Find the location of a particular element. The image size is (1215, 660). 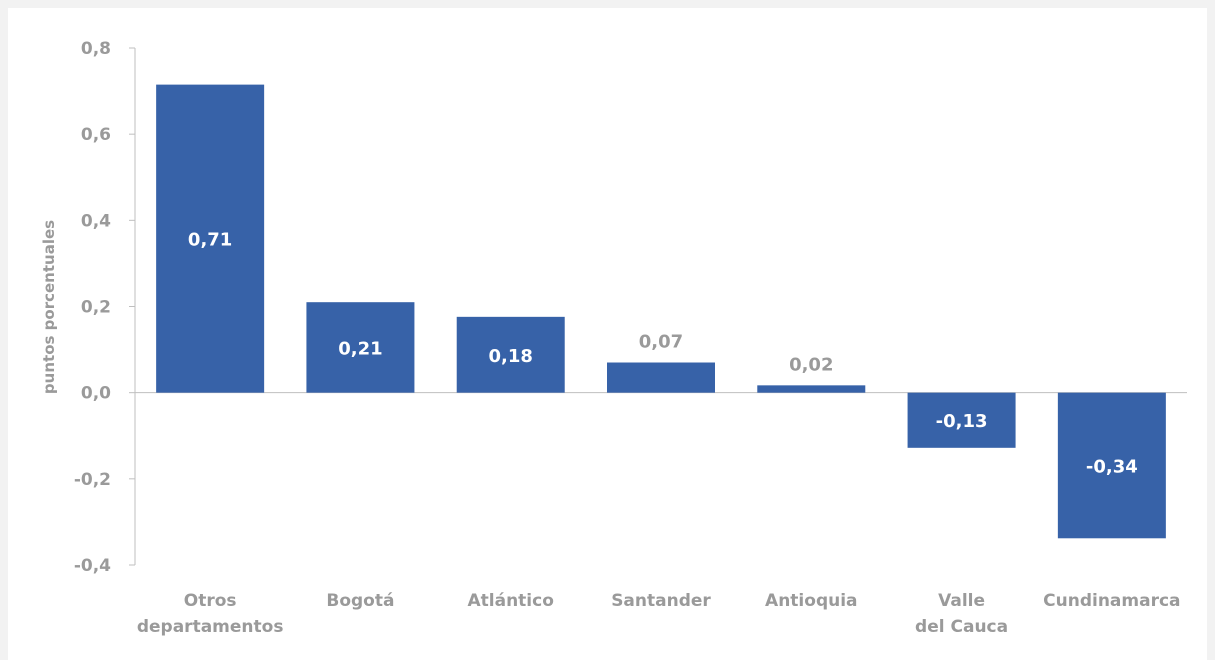

data-label: 0,21 is located at coordinates (360, 348).